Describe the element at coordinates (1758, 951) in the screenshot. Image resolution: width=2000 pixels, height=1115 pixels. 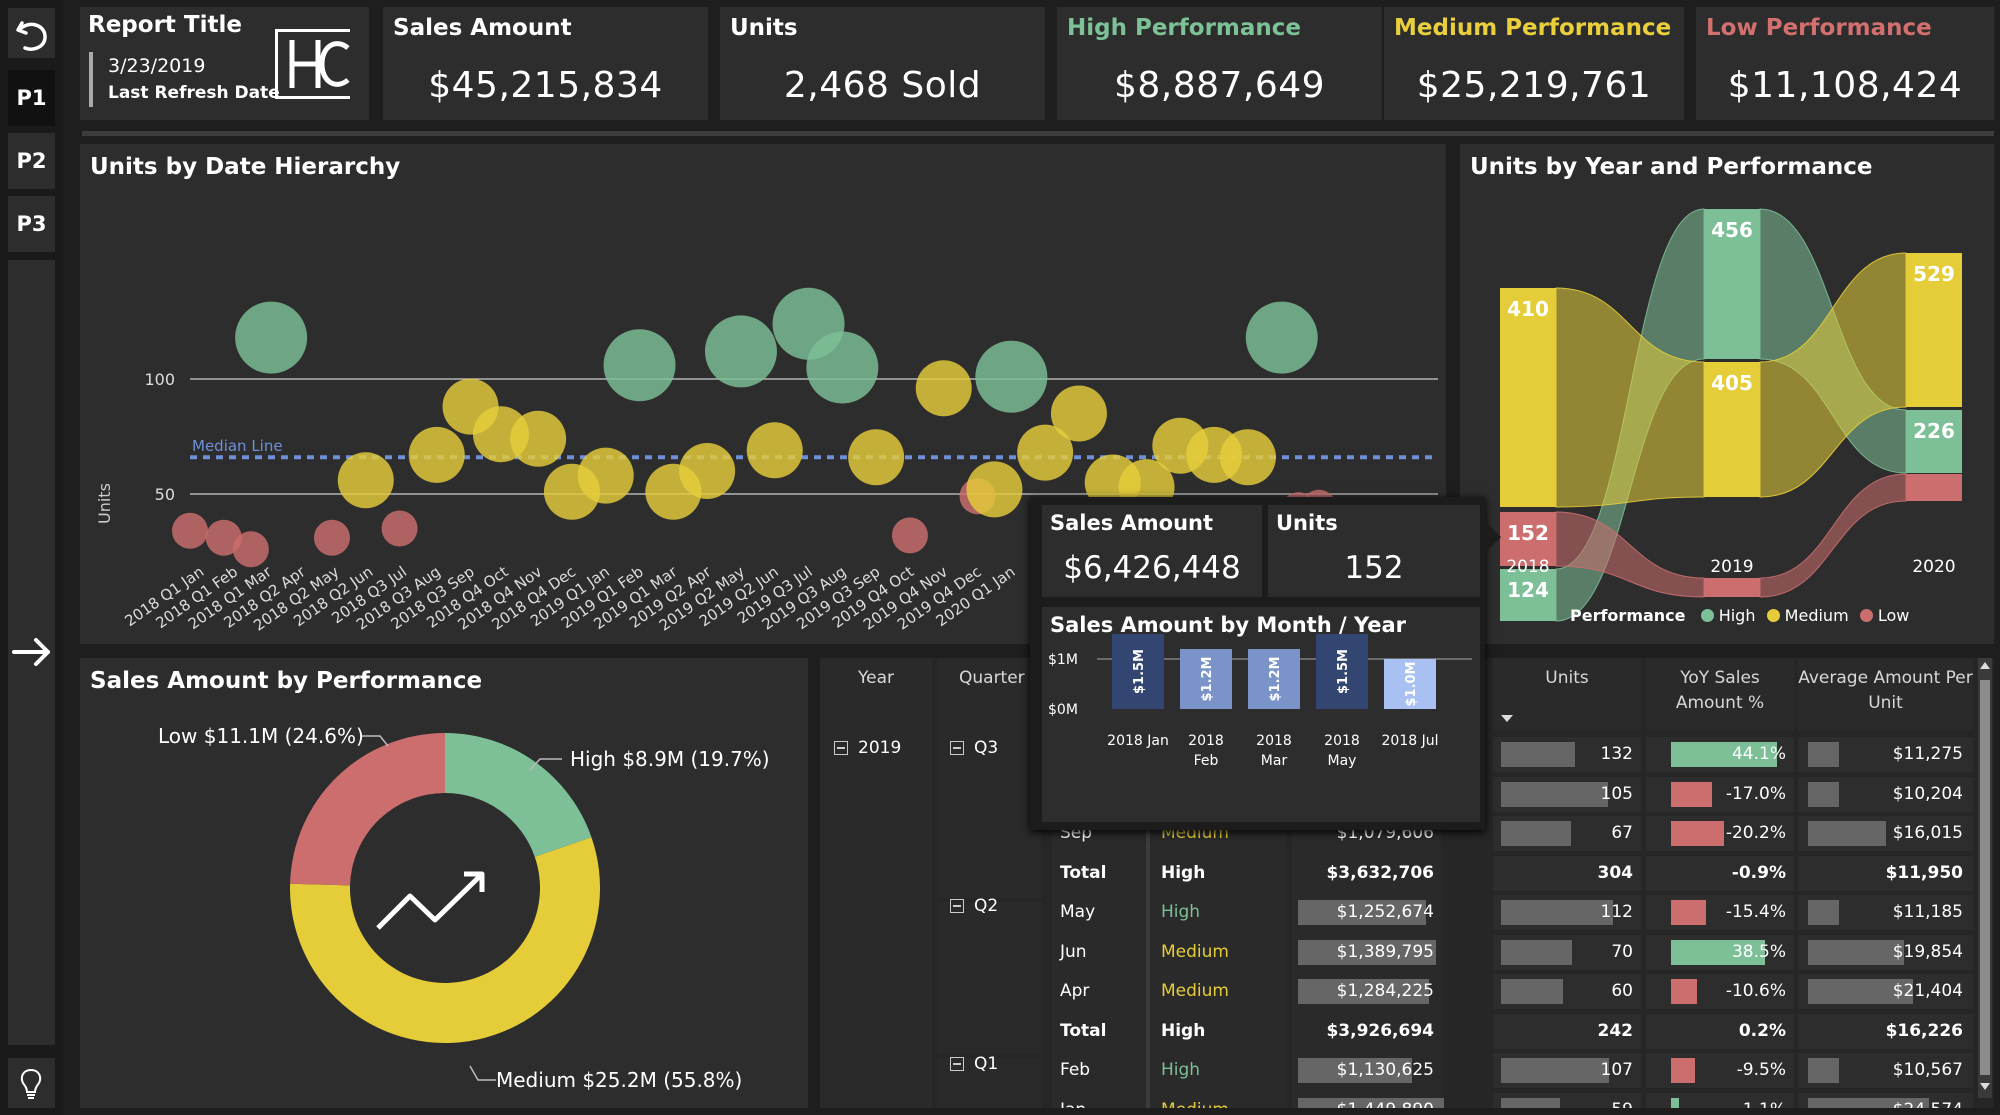
I see `yoy-cell: 38.5%` at that location.